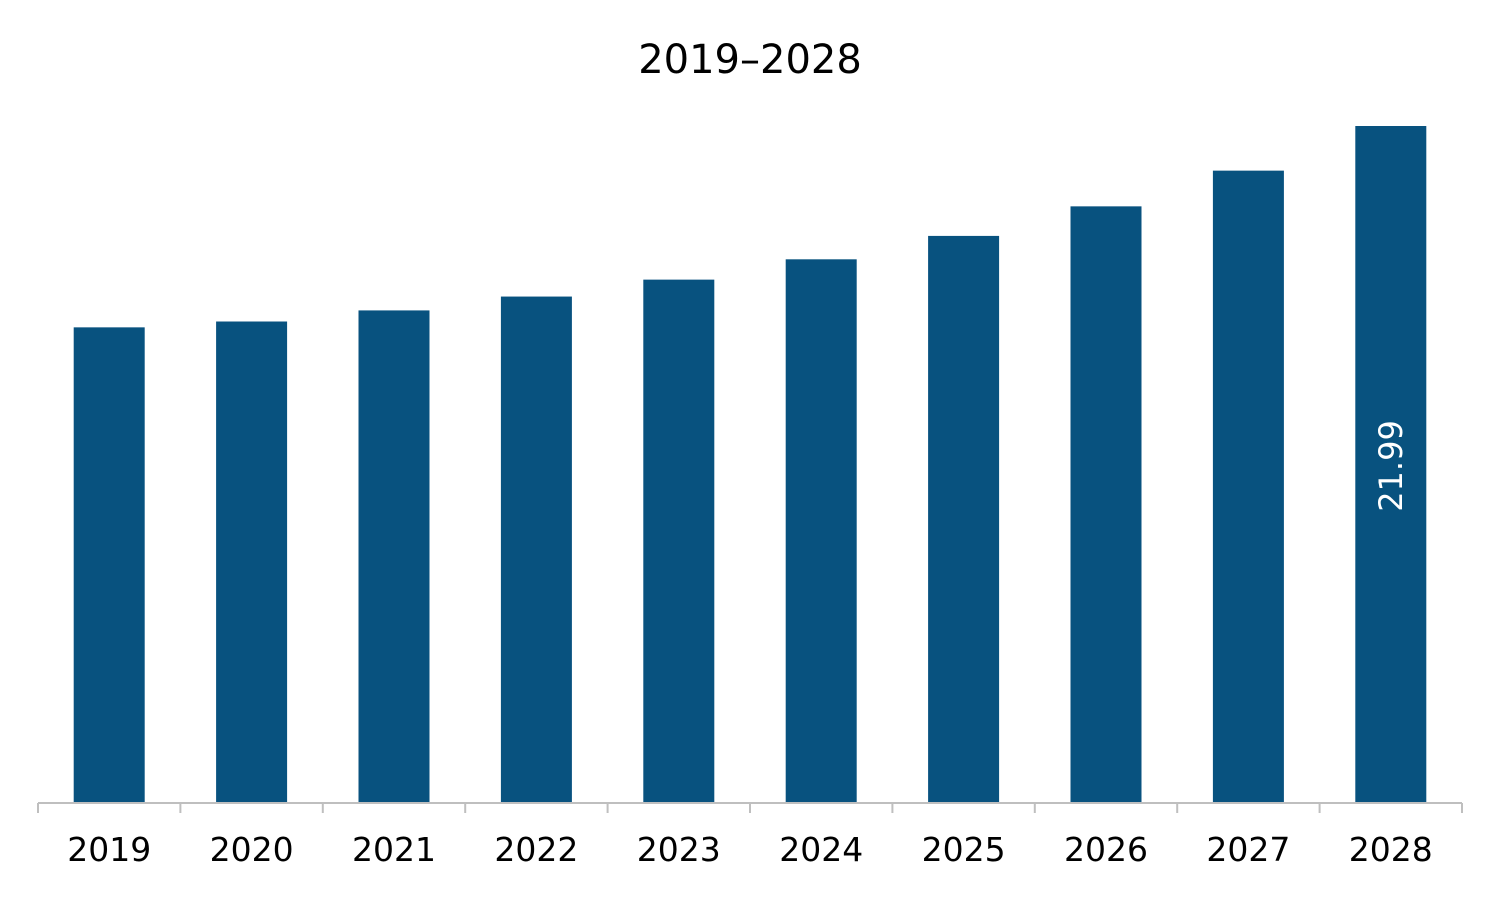 The width and height of the screenshot is (1500, 901). Describe the element at coordinates (109, 565) in the screenshot. I see `bar-2019` at that location.